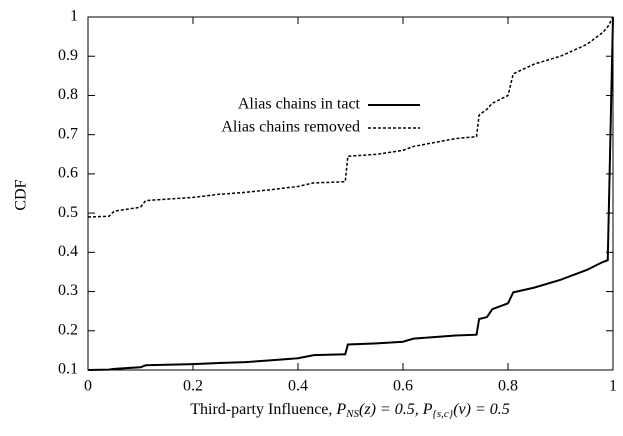 The image size is (623, 436). What do you see at coordinates (68, 251) in the screenshot?
I see `y-tick-label: 0.4` at bounding box center [68, 251].